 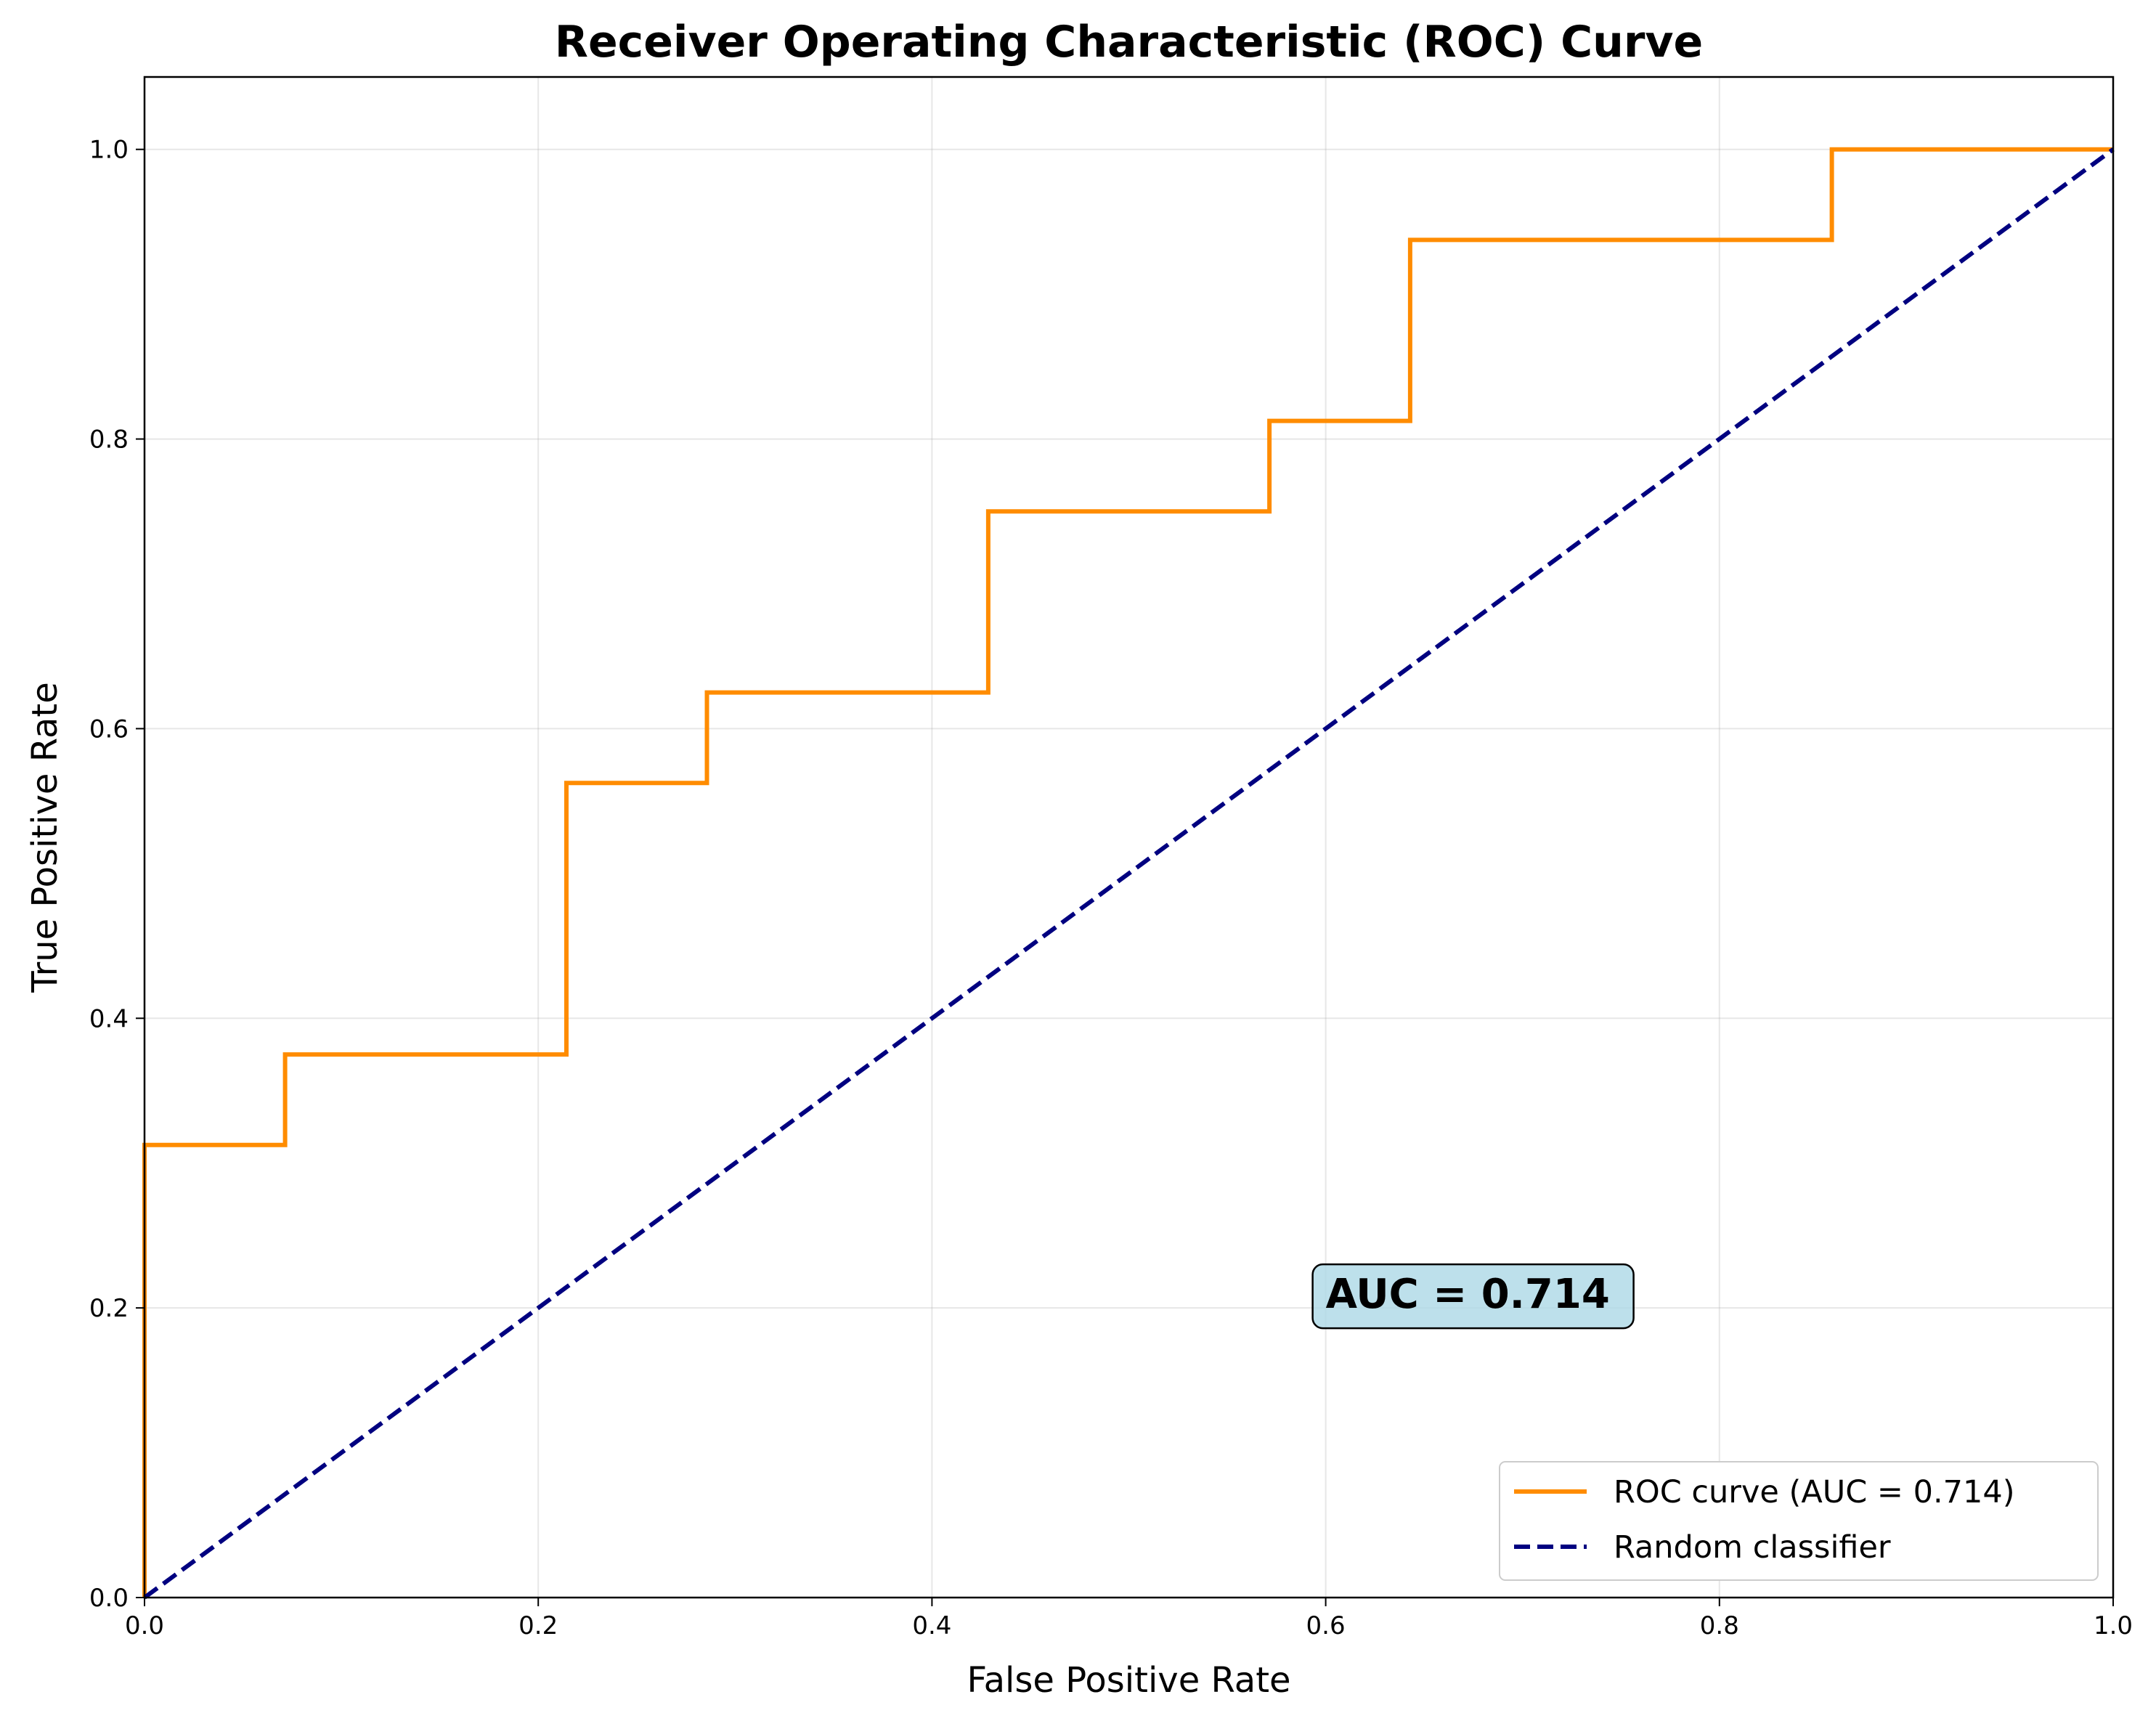 What do you see at coordinates (109, 1018) in the screenshot?
I see `y-tick-label: 0.4` at bounding box center [109, 1018].